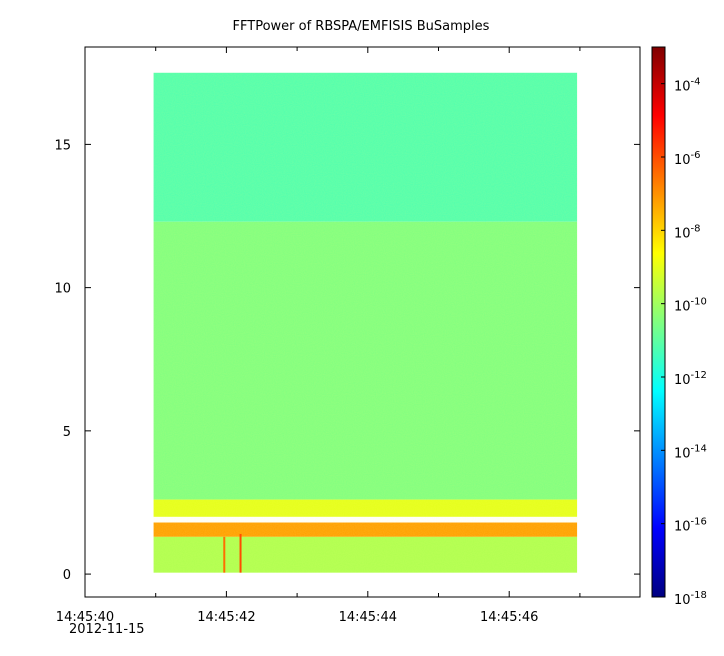  I want to click on colorbar-tick-label-7: 10⁻¹⁸, so click(690, 599).